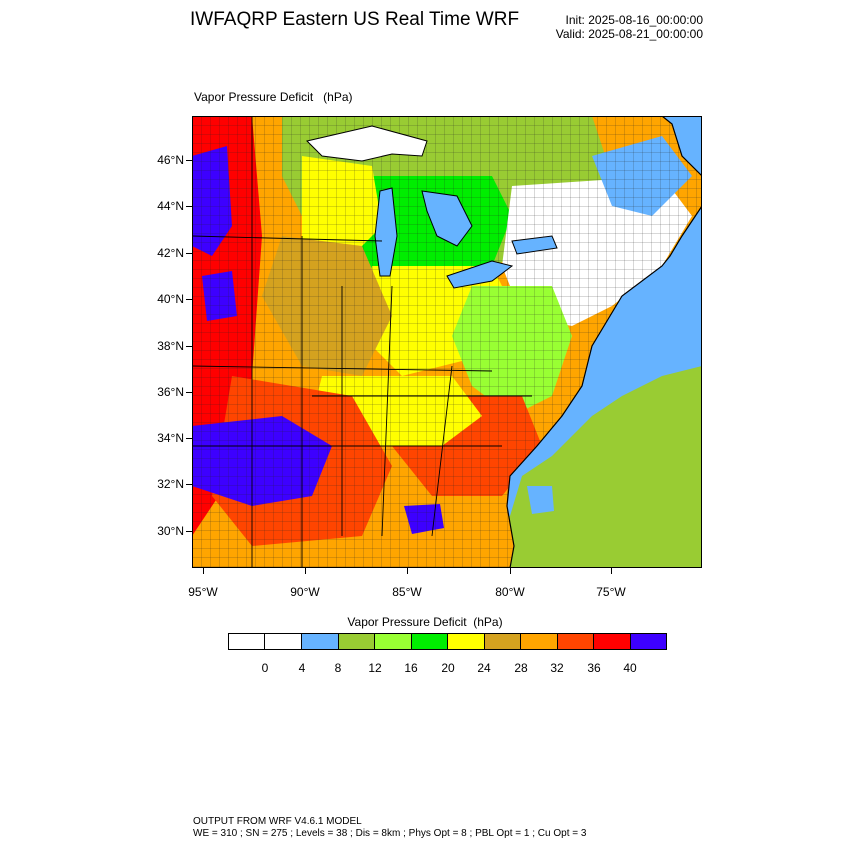 This screenshot has height=850, width=850. What do you see at coordinates (425, 622) in the screenshot?
I see `colorbar-title: Vapor Pressure Deficit (hPa)` at bounding box center [425, 622].